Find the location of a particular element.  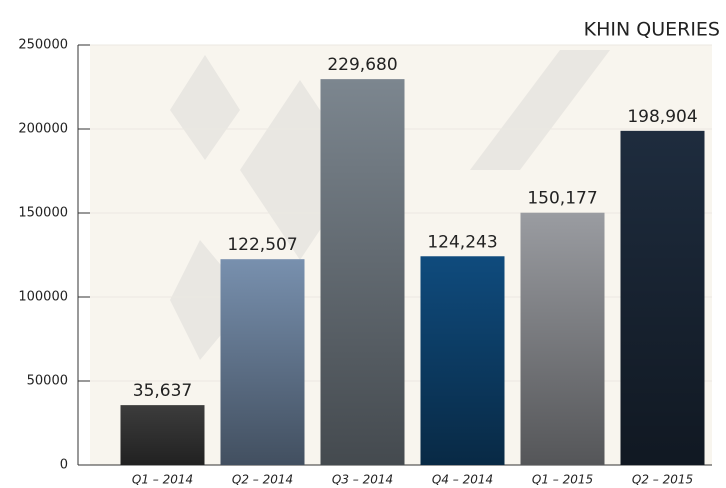

y-tick-label: 200000 is located at coordinates (43, 129).